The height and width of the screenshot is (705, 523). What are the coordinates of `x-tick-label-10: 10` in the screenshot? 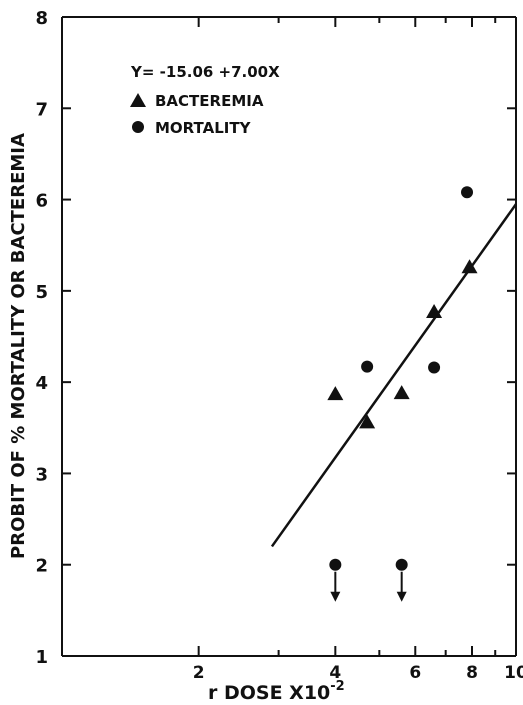 It's located at (513, 673).